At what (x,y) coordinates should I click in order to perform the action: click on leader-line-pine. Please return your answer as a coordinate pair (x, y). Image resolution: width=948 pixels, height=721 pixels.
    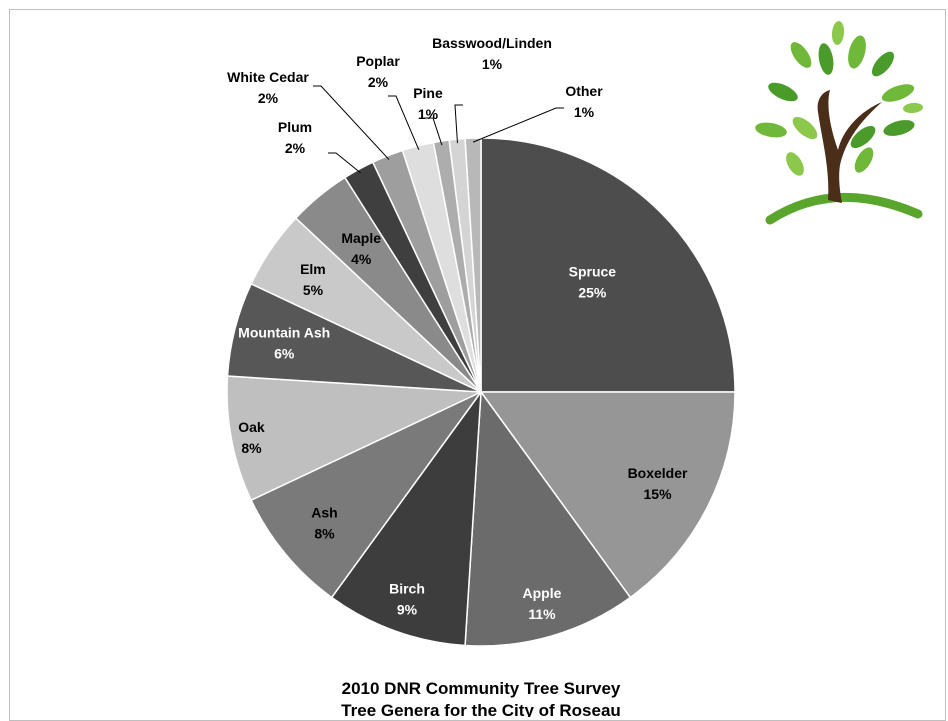
    Looking at the image, I should click on (434, 131).